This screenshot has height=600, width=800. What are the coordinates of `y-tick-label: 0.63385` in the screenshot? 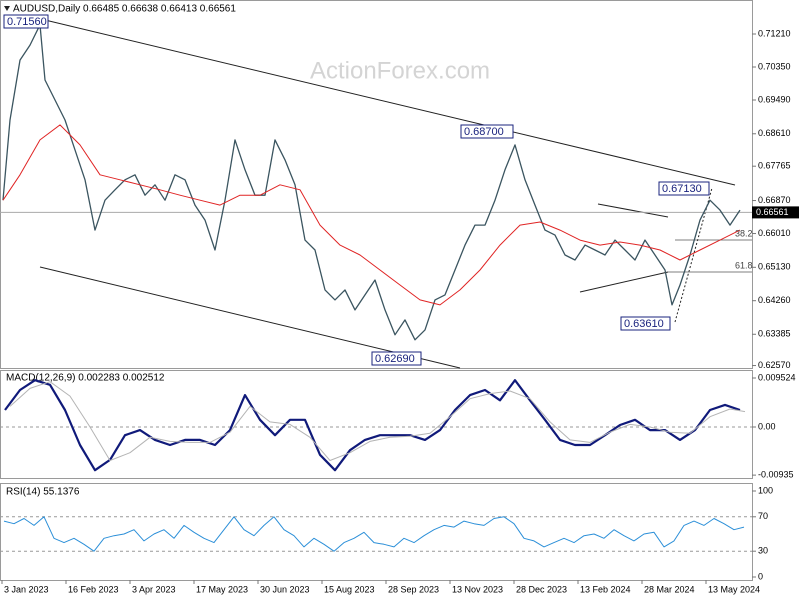 It's located at (774, 334).